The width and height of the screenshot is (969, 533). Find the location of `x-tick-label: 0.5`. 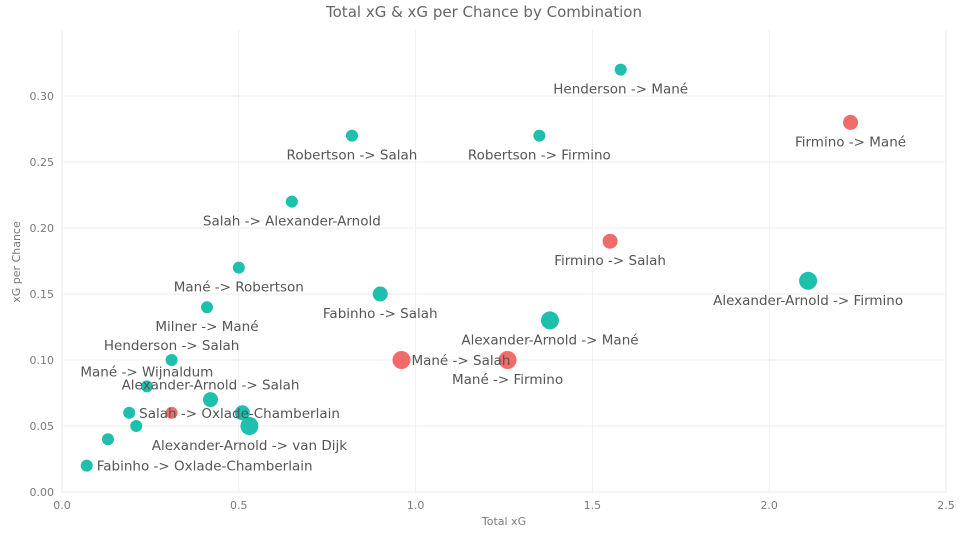

x-tick-label: 0.5 is located at coordinates (239, 505).